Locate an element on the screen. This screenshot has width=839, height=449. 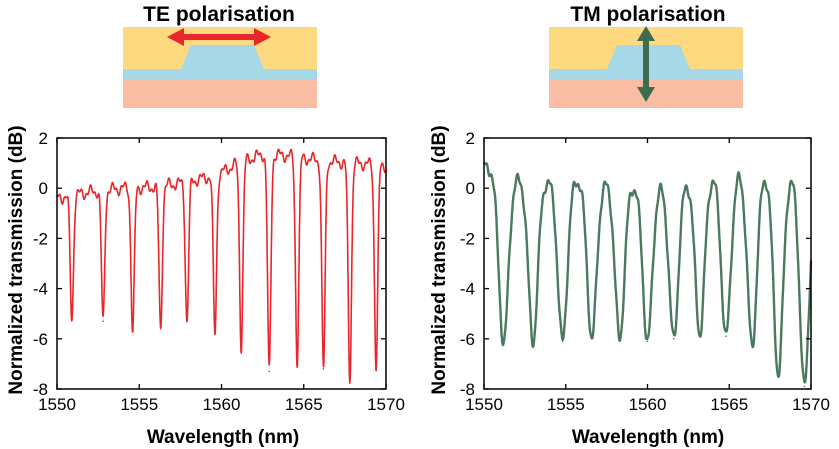
te-xlabel: Wavelength (nm) is located at coordinates (223, 437).